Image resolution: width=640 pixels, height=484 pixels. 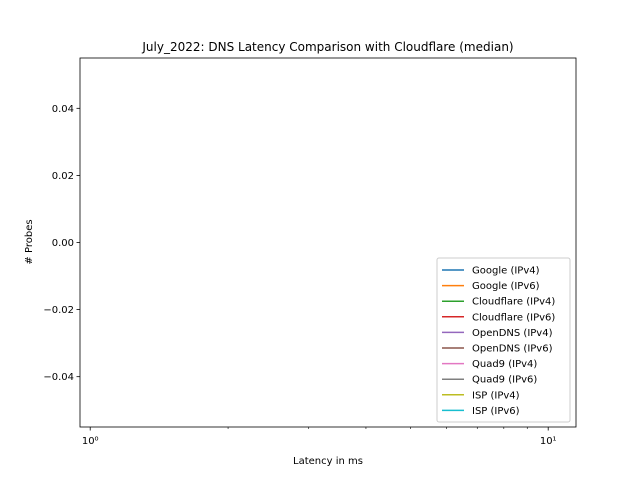 What do you see at coordinates (496, 395) in the screenshot?
I see `legend-label: ISP (IPv4)` at bounding box center [496, 395].